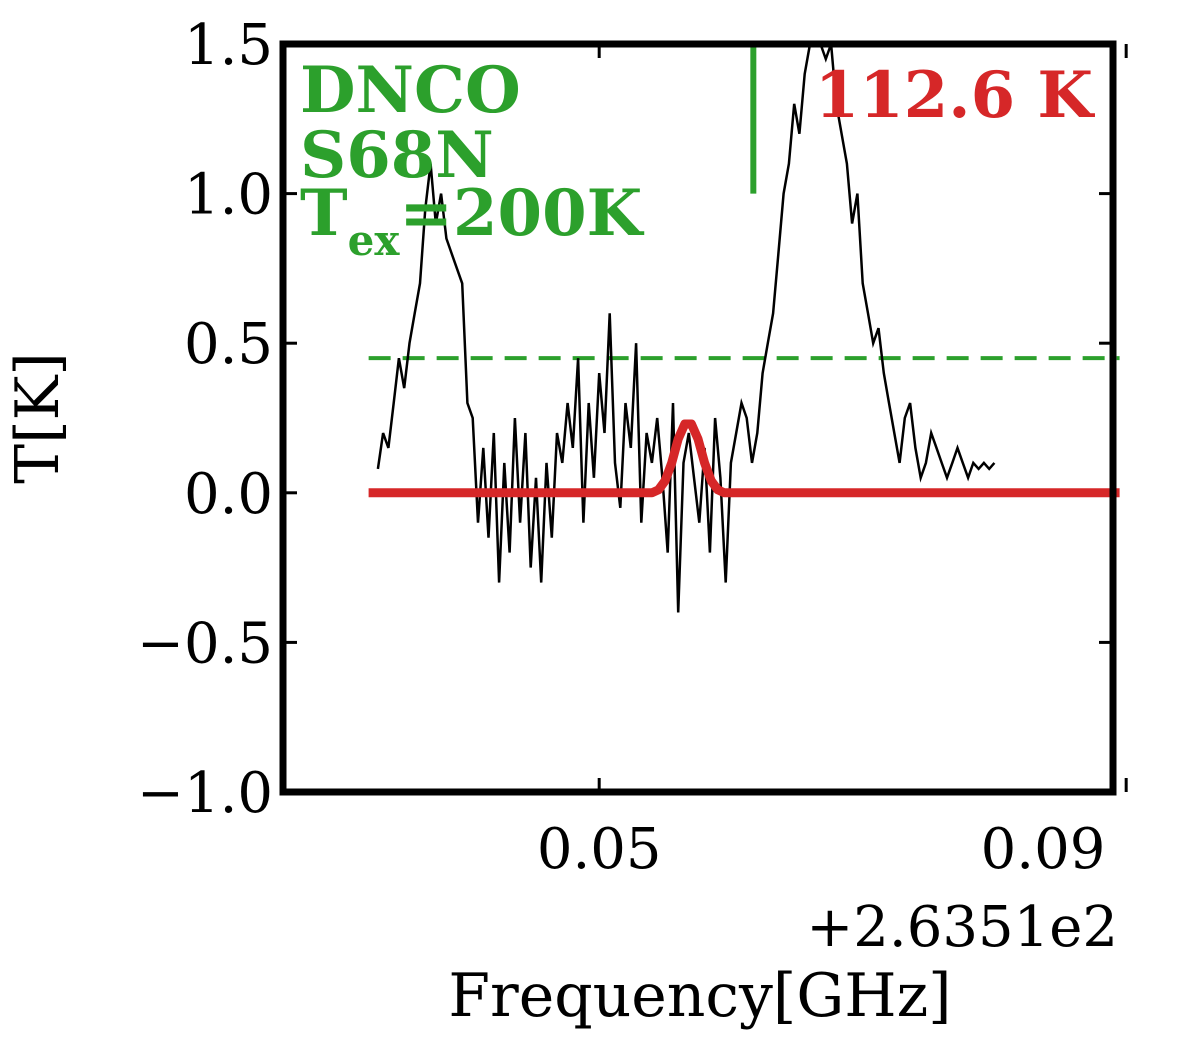 This screenshot has width=1200, height=1043. Describe the element at coordinates (962, 927) in the screenshot. I see `x-offset-label: +2.6351e2` at that location.